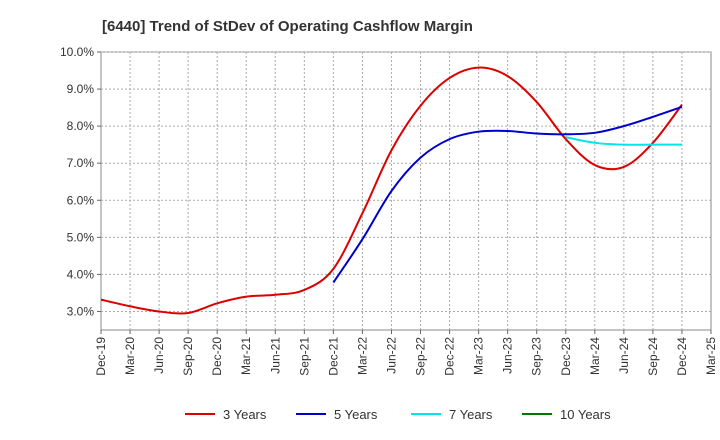 Image resolution: width=720 pixels, height=440 pixels. What do you see at coordinates (391, 355) in the screenshot?
I see `x-tick-label: Jun-22` at bounding box center [391, 355].